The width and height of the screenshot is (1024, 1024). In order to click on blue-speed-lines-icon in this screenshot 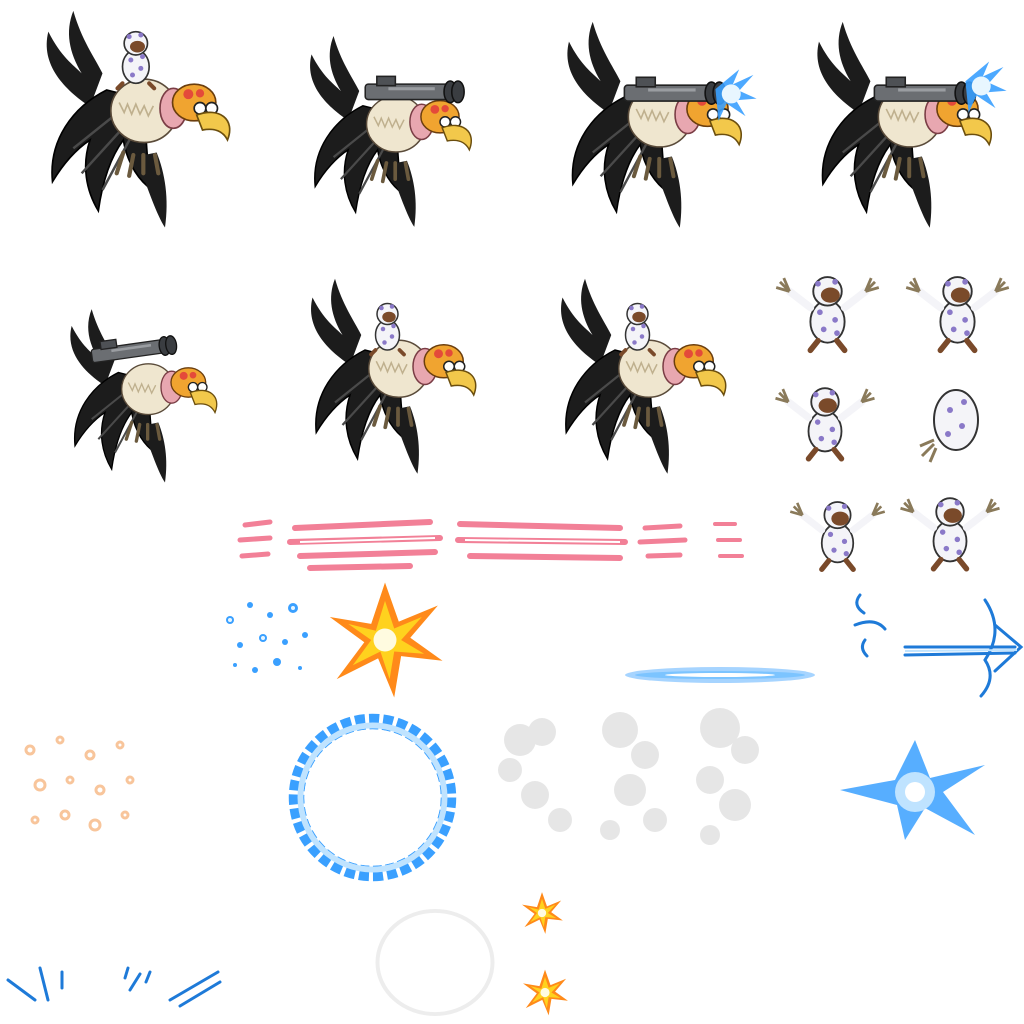, I will do `click(115, 990)`.